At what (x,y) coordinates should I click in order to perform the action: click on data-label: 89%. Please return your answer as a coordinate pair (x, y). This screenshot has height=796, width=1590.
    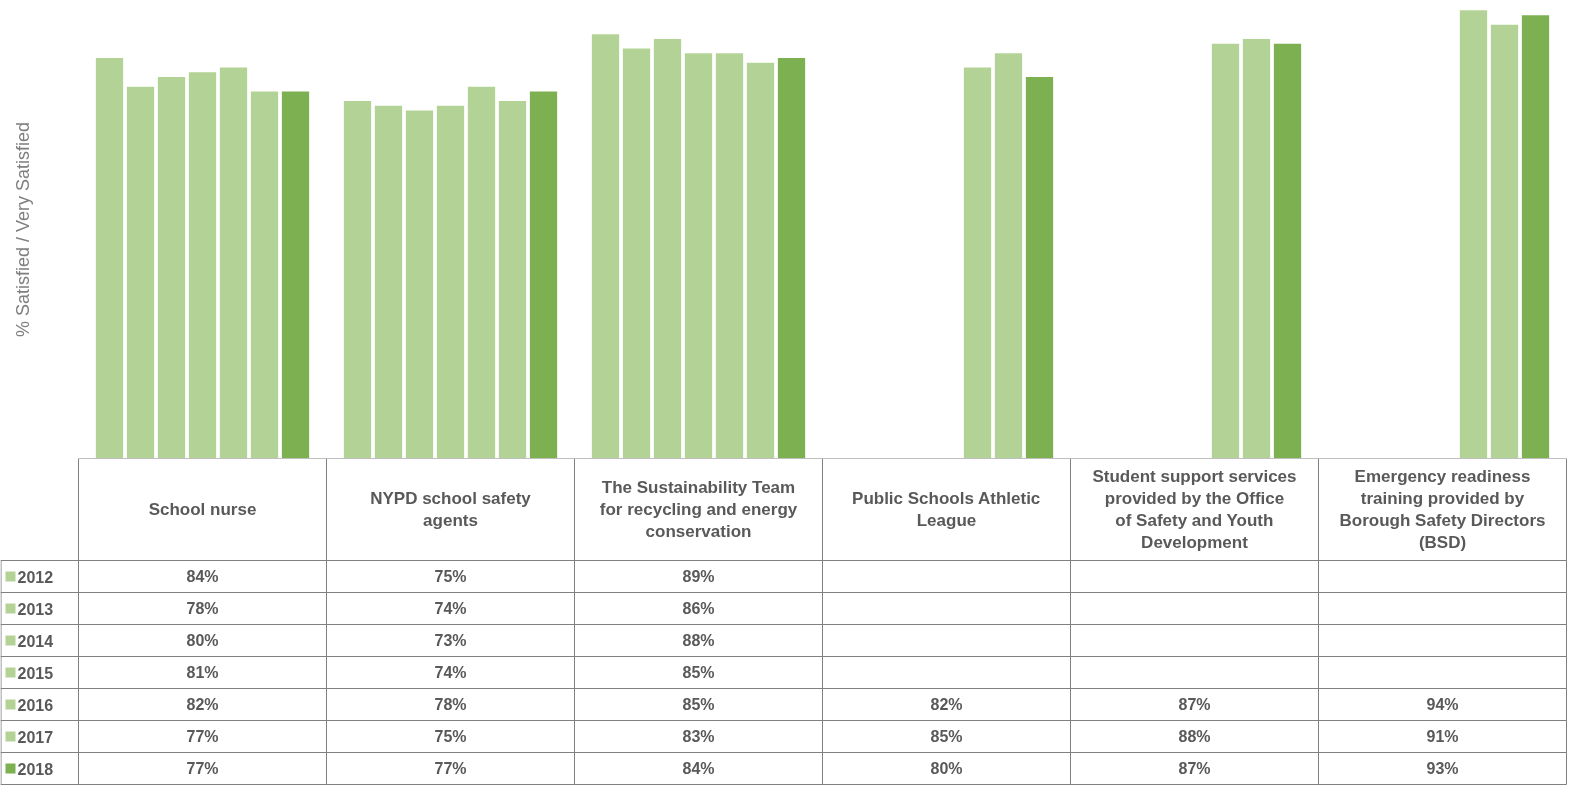
    Looking at the image, I should click on (698, 576).